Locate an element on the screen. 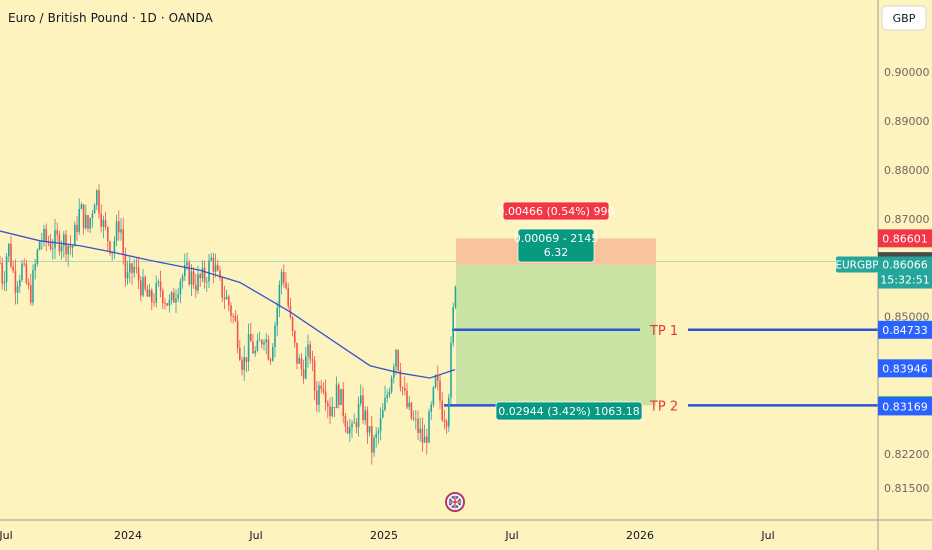 The width and height of the screenshot is (932, 550). y-tick-label: 0.81500 is located at coordinates (907, 488).